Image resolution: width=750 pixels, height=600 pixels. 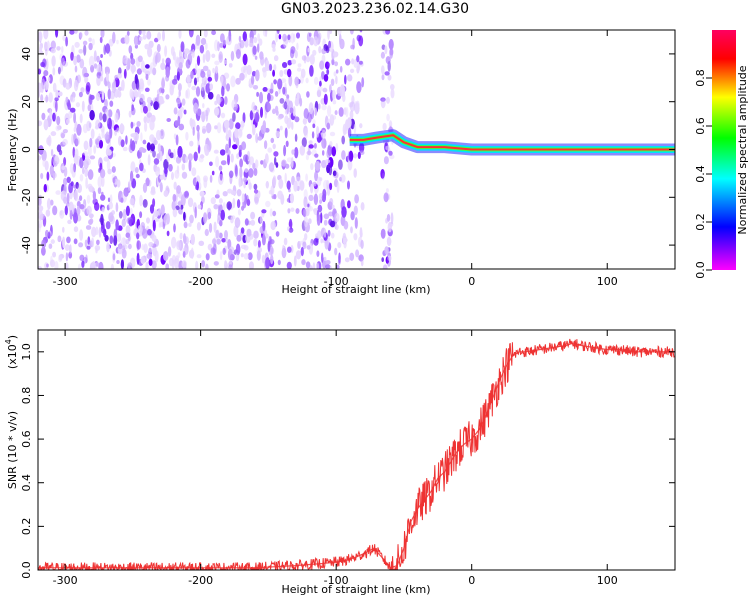 I want to click on colorbar-tick-label: 0.2, so click(x=700, y=222).